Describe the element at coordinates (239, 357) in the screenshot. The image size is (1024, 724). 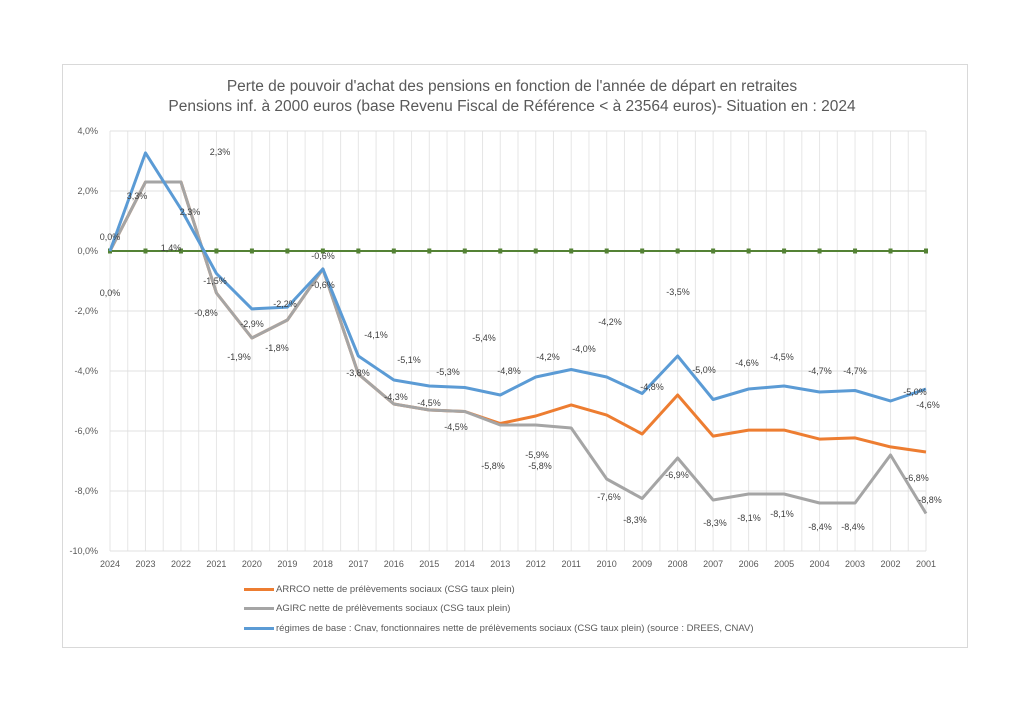
I see `data-label: -1,9%` at that location.